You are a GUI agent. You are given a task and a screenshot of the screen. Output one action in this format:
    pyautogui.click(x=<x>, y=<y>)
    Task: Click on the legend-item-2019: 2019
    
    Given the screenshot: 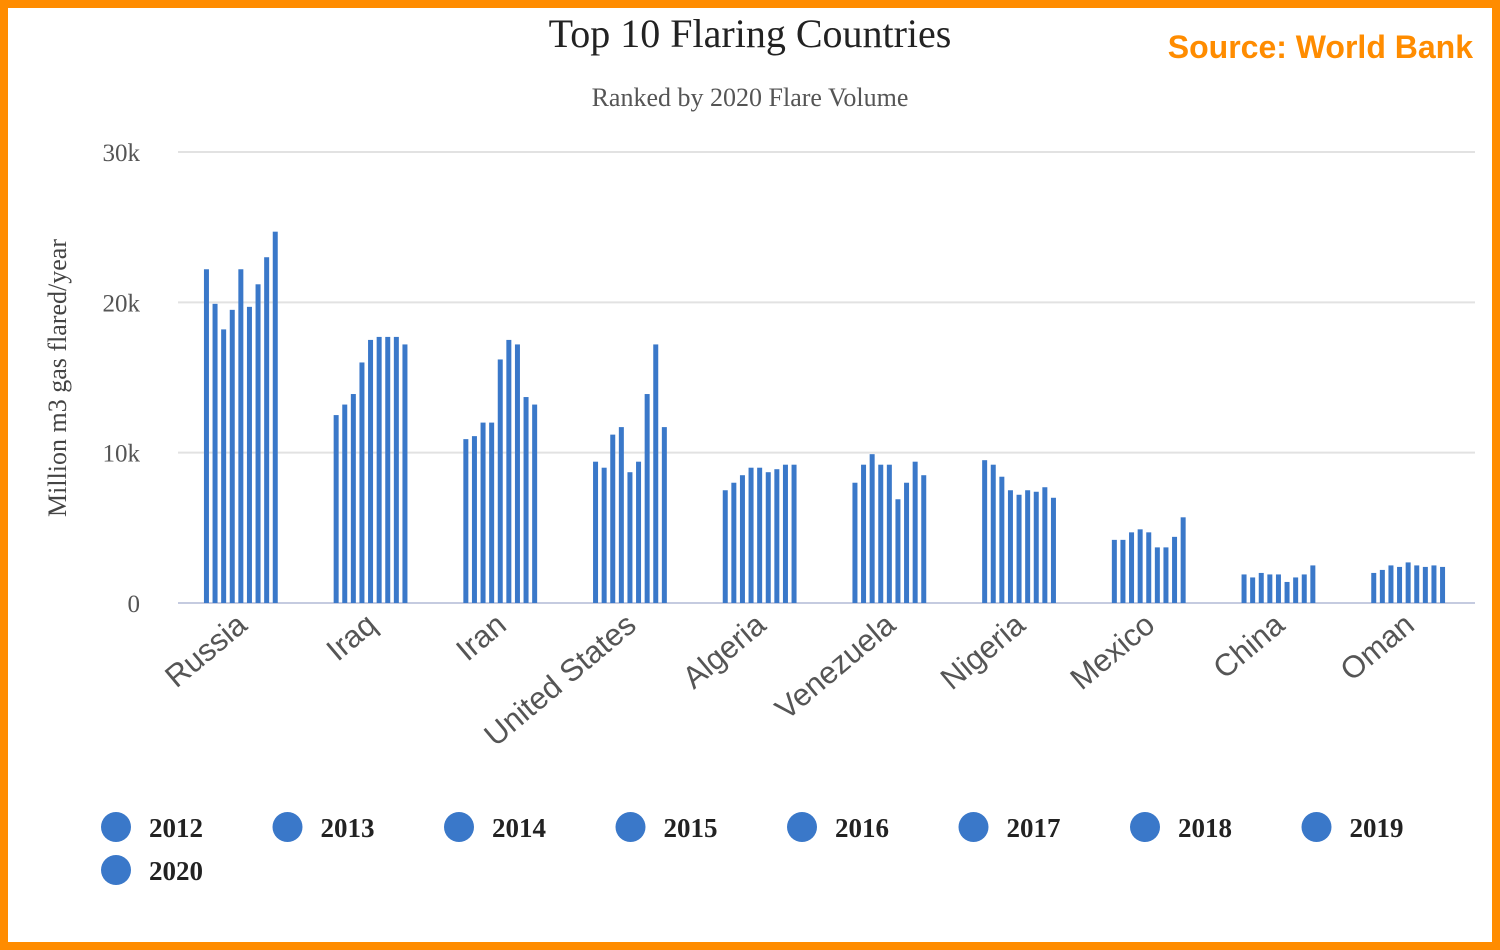 What is the action you would take?
    pyautogui.click(x=1352, y=827)
    